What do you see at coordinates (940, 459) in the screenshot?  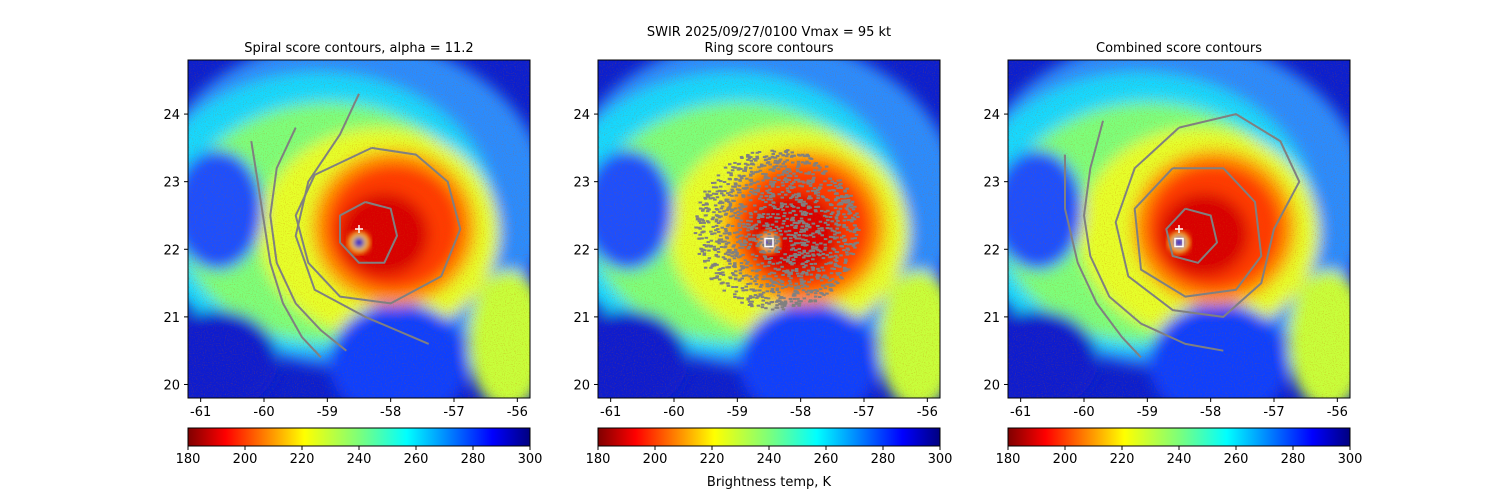 I see `colorbar-tick-label: 300` at bounding box center [940, 459].